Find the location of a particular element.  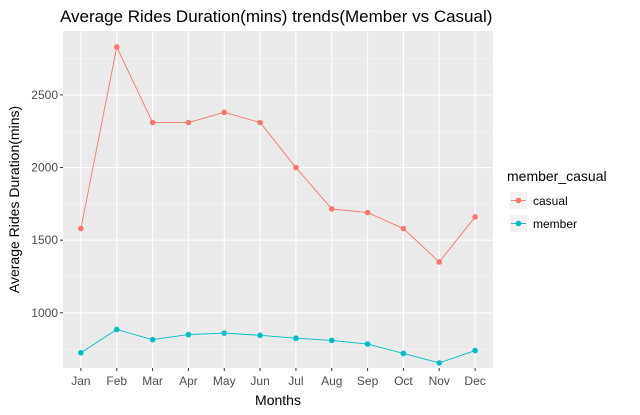

legend: member_casual casual member is located at coordinates (557, 200).